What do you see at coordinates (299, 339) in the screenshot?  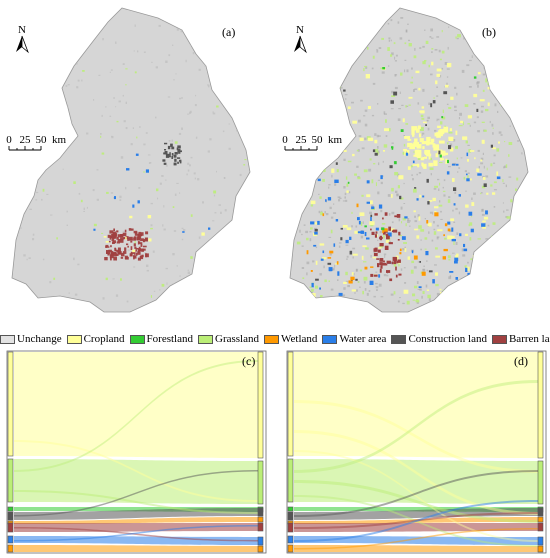 I see `legend-label: Wetland` at bounding box center [299, 339].